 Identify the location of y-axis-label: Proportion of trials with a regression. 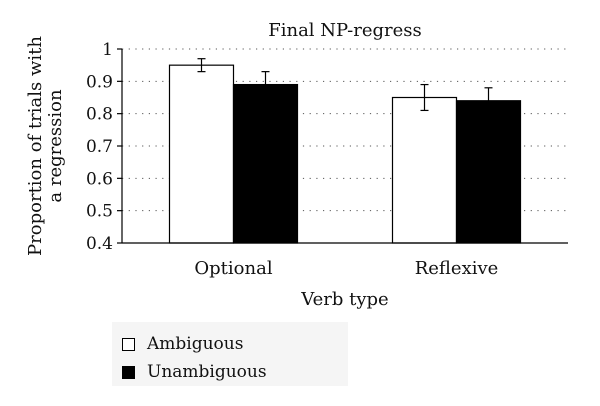
(45, 146).